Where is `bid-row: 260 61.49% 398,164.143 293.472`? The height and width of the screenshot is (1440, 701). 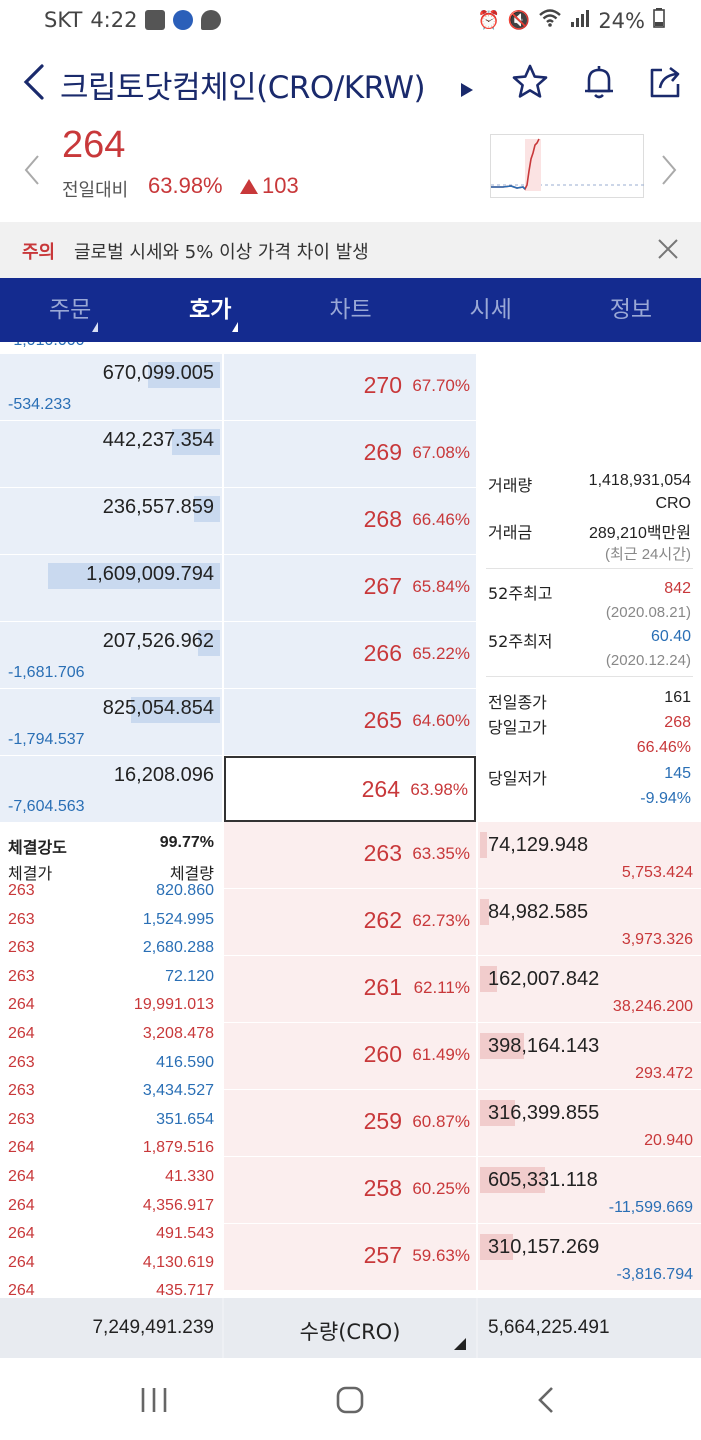
bid-row: 260 61.49% 398,164.143 293.472 is located at coordinates (462, 1056).